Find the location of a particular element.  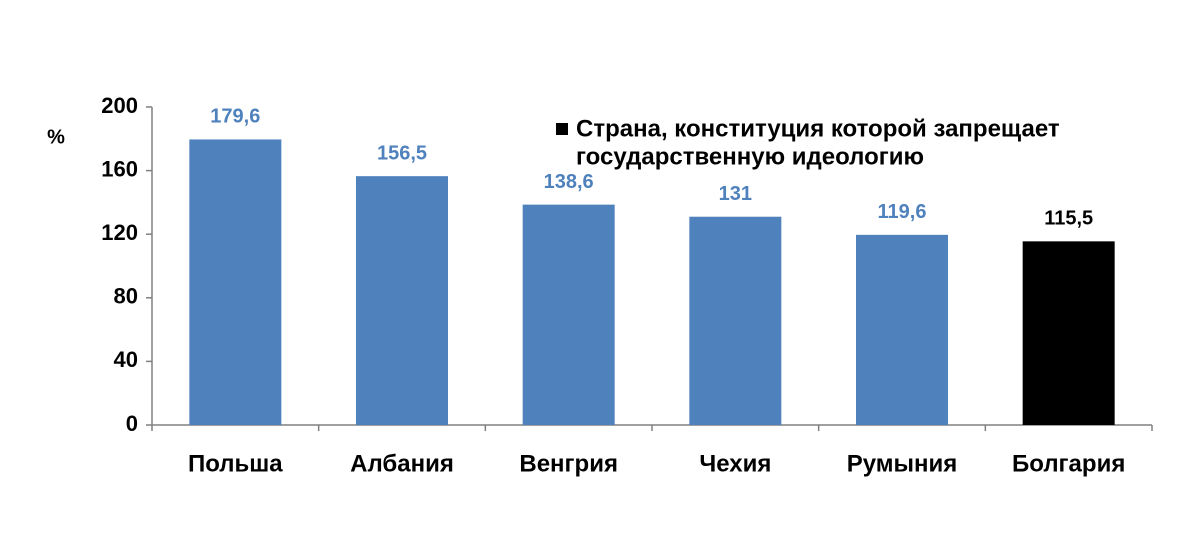

x-tick-label: Чехия is located at coordinates (735, 463).